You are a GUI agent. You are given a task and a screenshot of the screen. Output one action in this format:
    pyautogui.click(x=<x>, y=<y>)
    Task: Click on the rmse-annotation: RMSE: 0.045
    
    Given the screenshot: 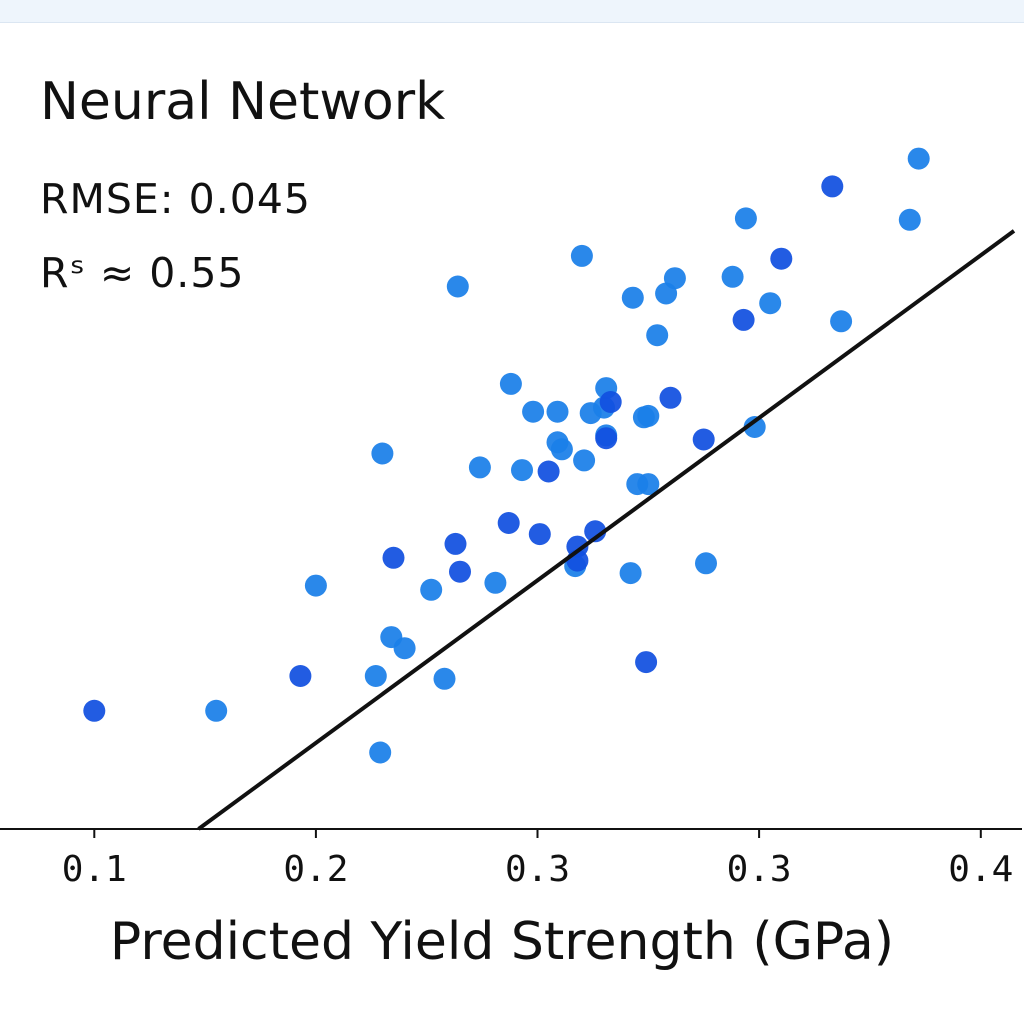 What is the action you would take?
    pyautogui.click(x=176, y=199)
    